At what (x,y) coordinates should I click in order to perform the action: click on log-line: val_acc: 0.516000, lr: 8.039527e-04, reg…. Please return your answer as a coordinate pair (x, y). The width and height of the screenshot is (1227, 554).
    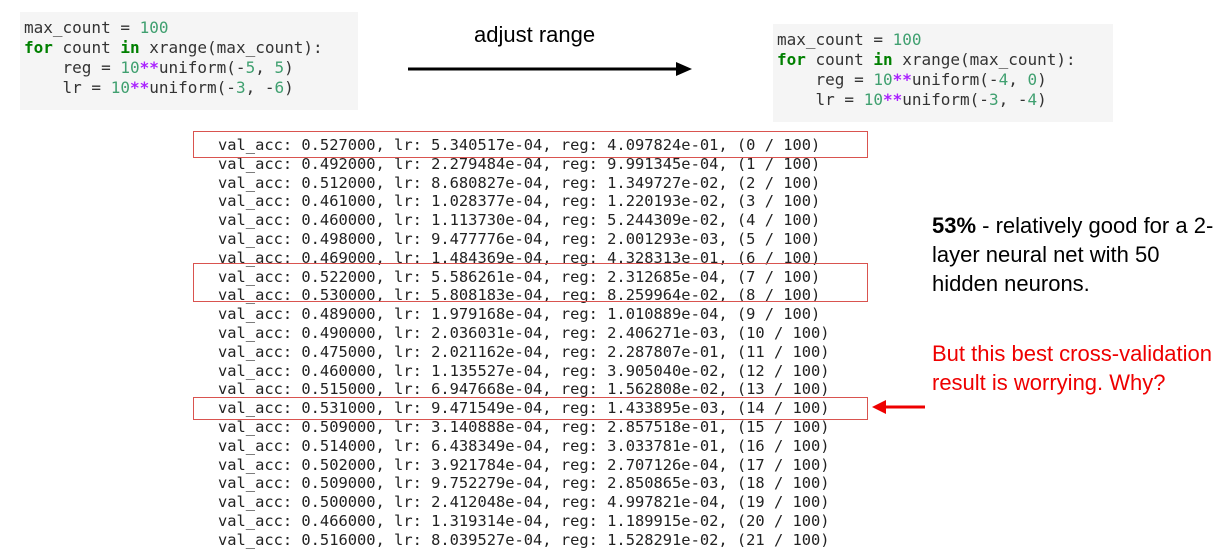
    Looking at the image, I should click on (524, 539).